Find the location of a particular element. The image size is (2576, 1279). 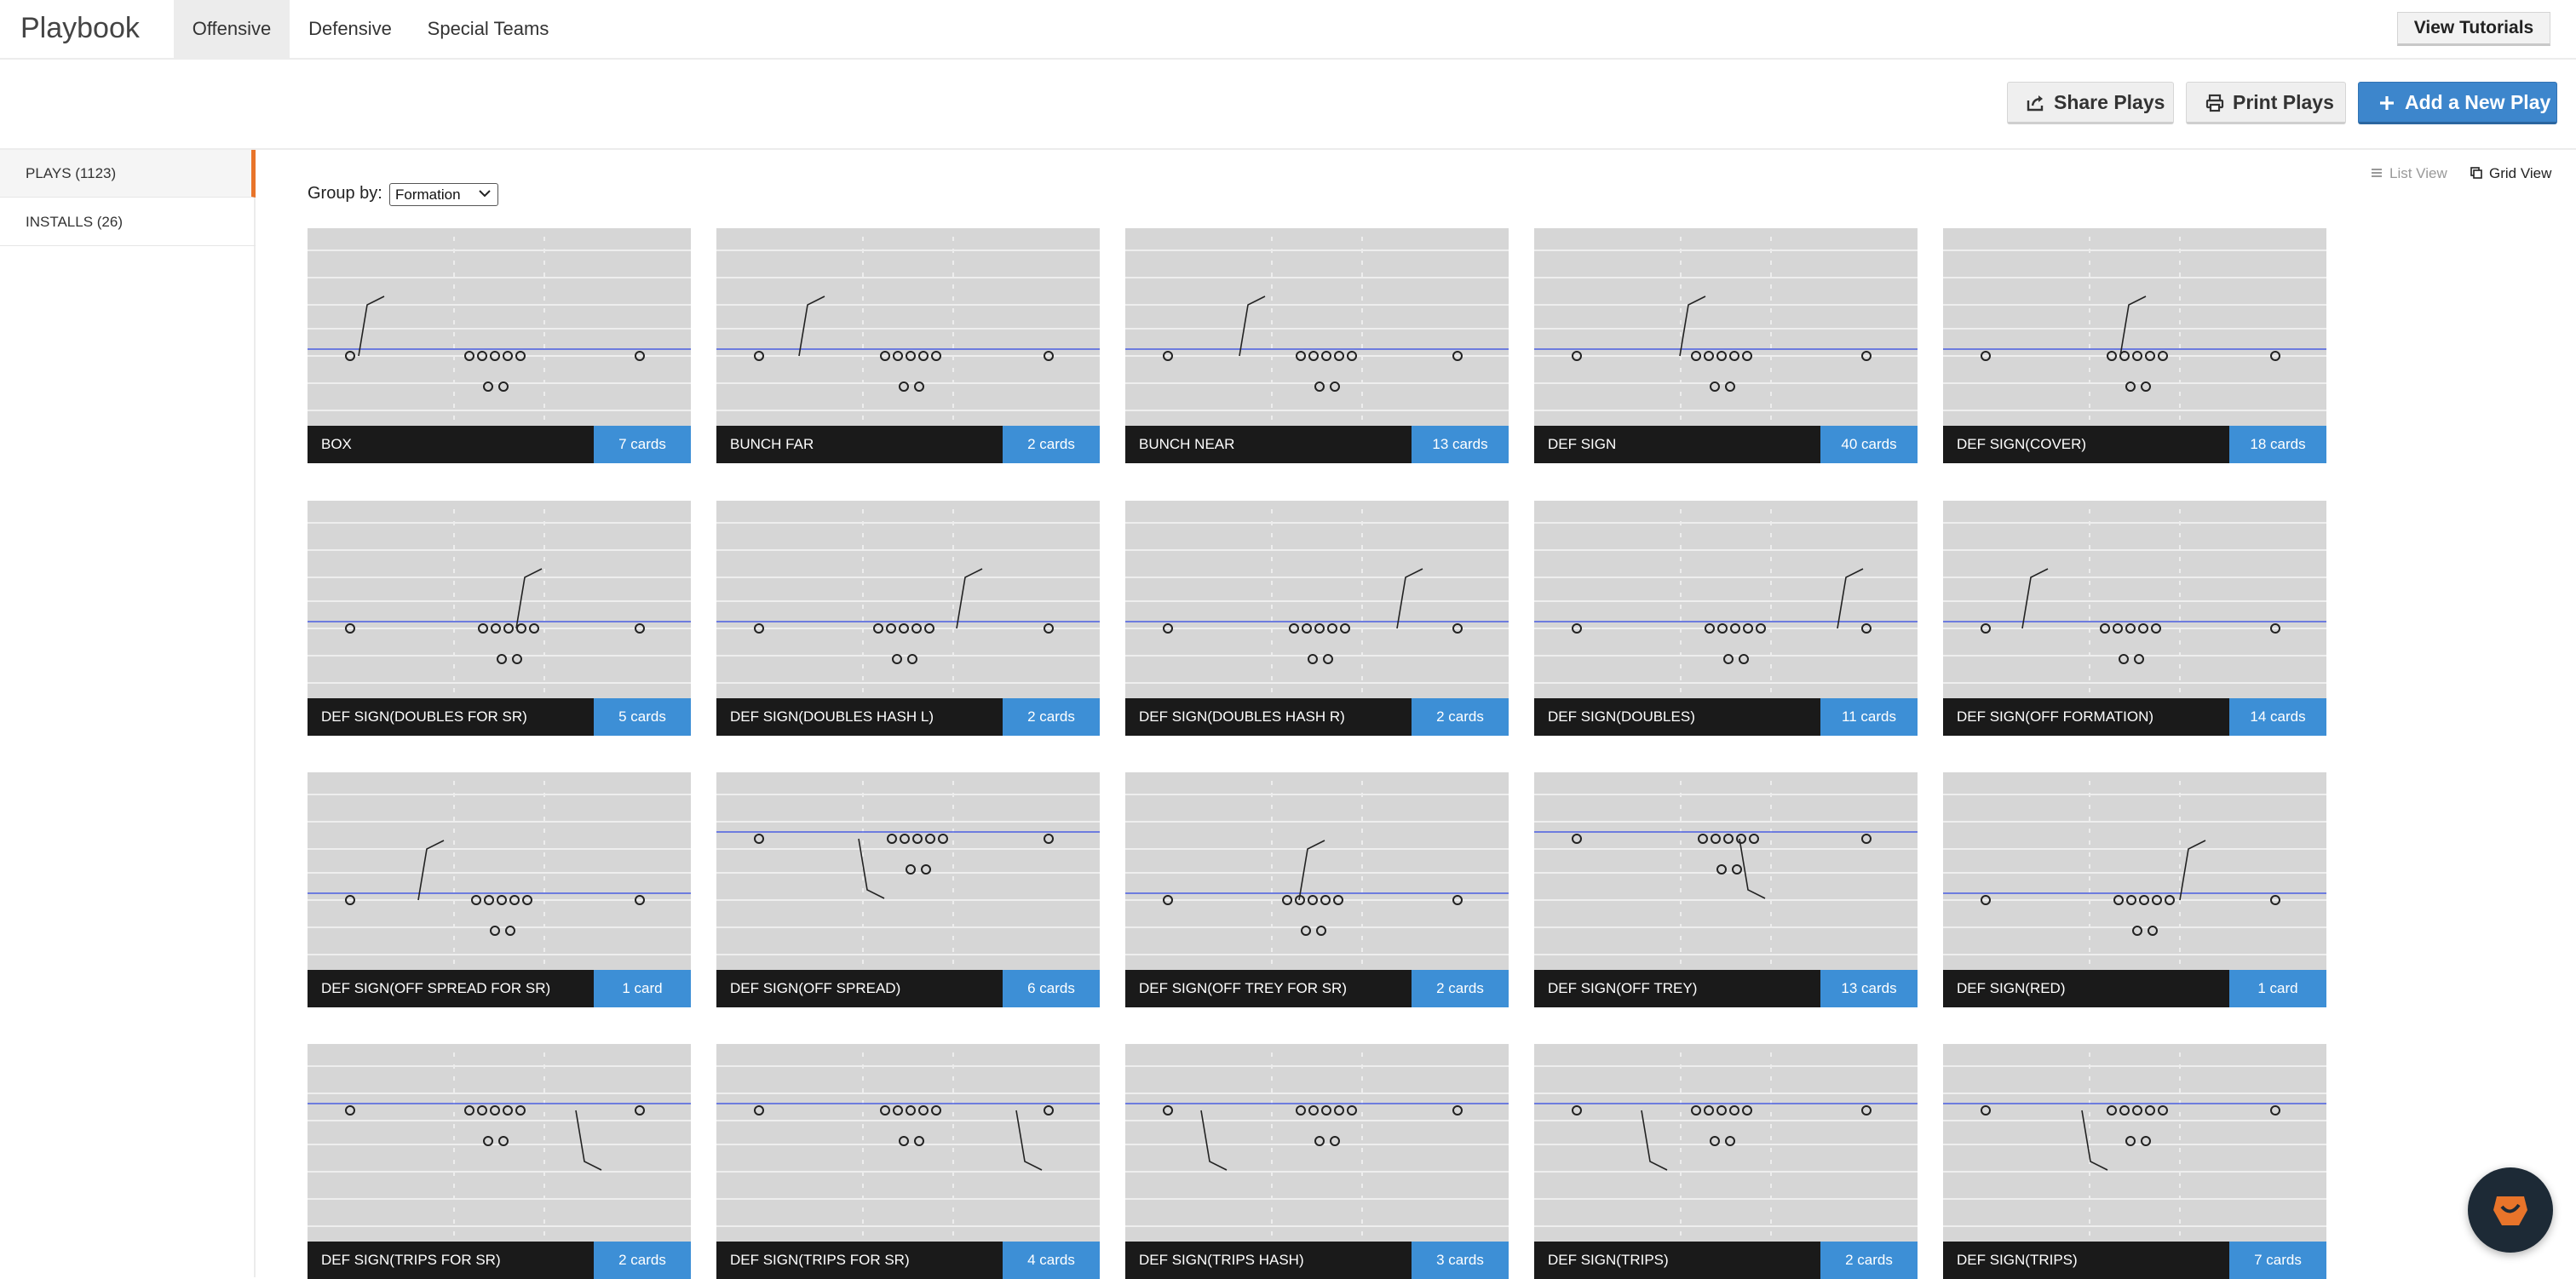

printer-icon is located at coordinates (2215, 103).